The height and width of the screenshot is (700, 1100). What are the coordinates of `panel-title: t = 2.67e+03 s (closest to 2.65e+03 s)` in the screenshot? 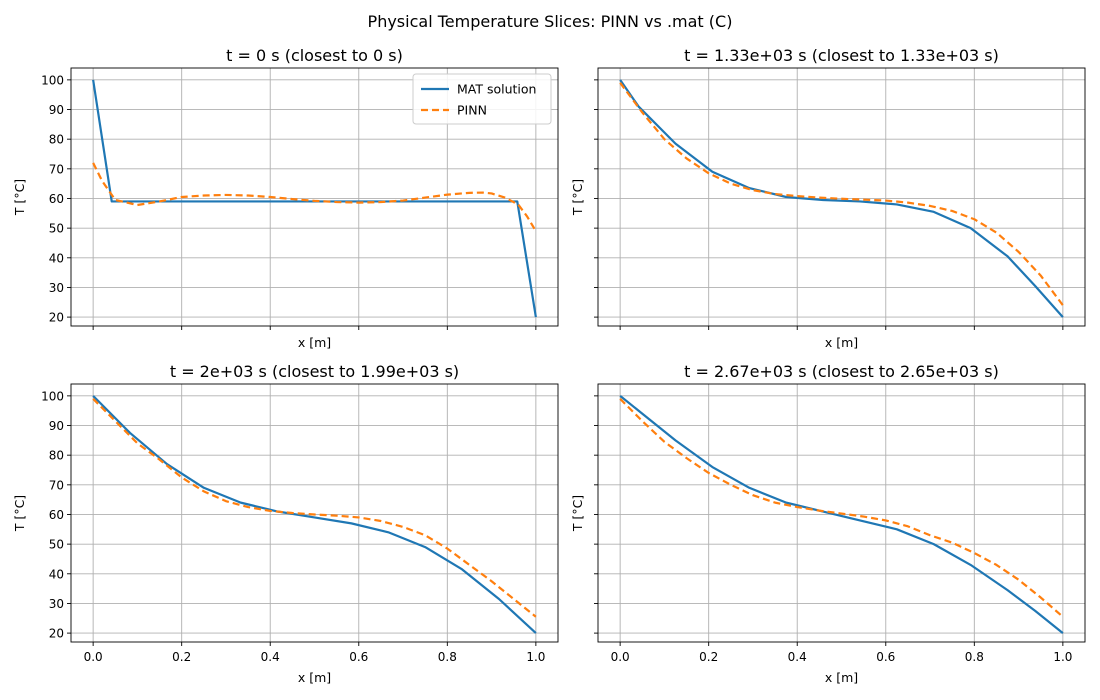 It's located at (841, 371).